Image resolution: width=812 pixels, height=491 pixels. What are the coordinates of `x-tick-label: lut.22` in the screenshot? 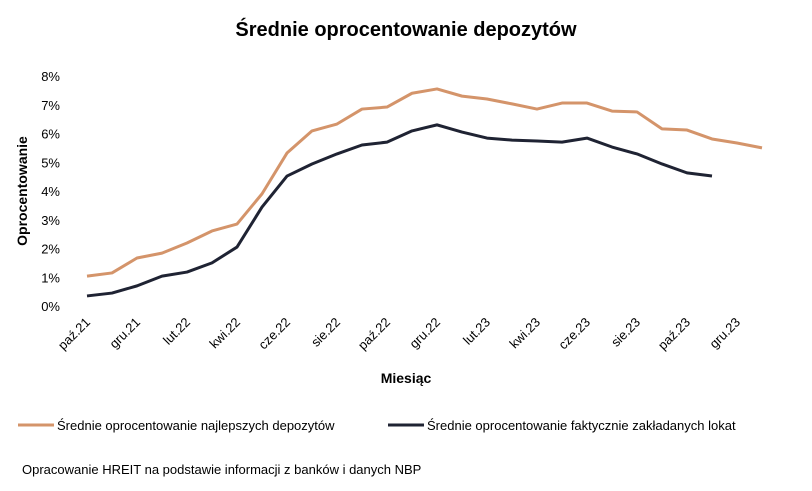 It's located at (176, 331).